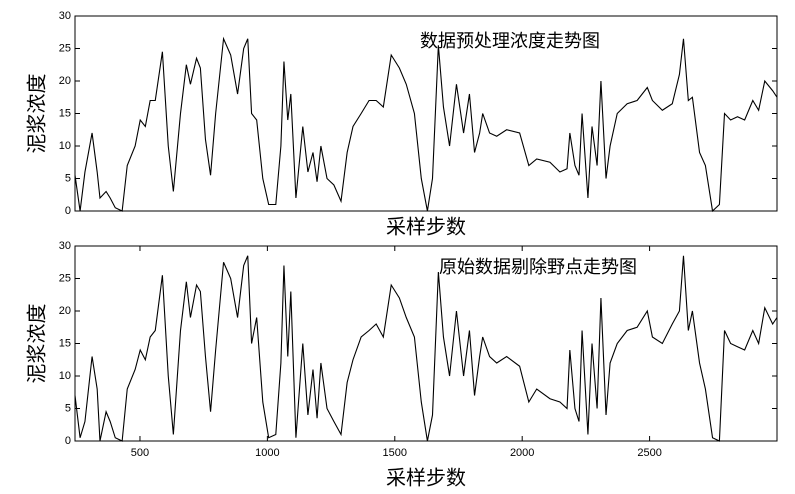 This screenshot has height=494, width=795. Describe the element at coordinates (140, 453) in the screenshot. I see `x-tick-label: 500` at that location.